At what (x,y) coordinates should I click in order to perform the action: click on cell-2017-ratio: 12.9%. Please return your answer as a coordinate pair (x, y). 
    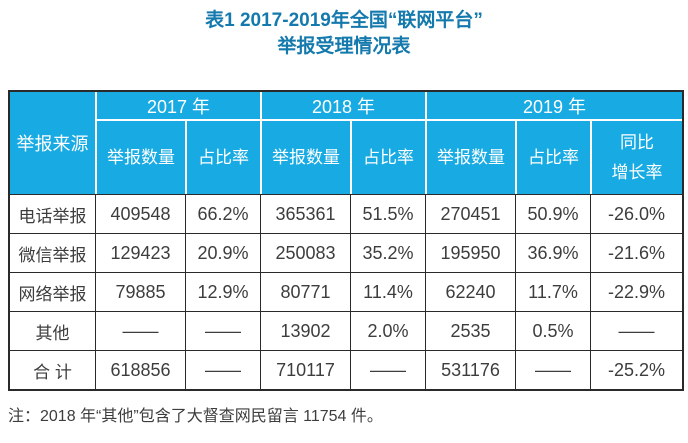
    Looking at the image, I should click on (223, 291).